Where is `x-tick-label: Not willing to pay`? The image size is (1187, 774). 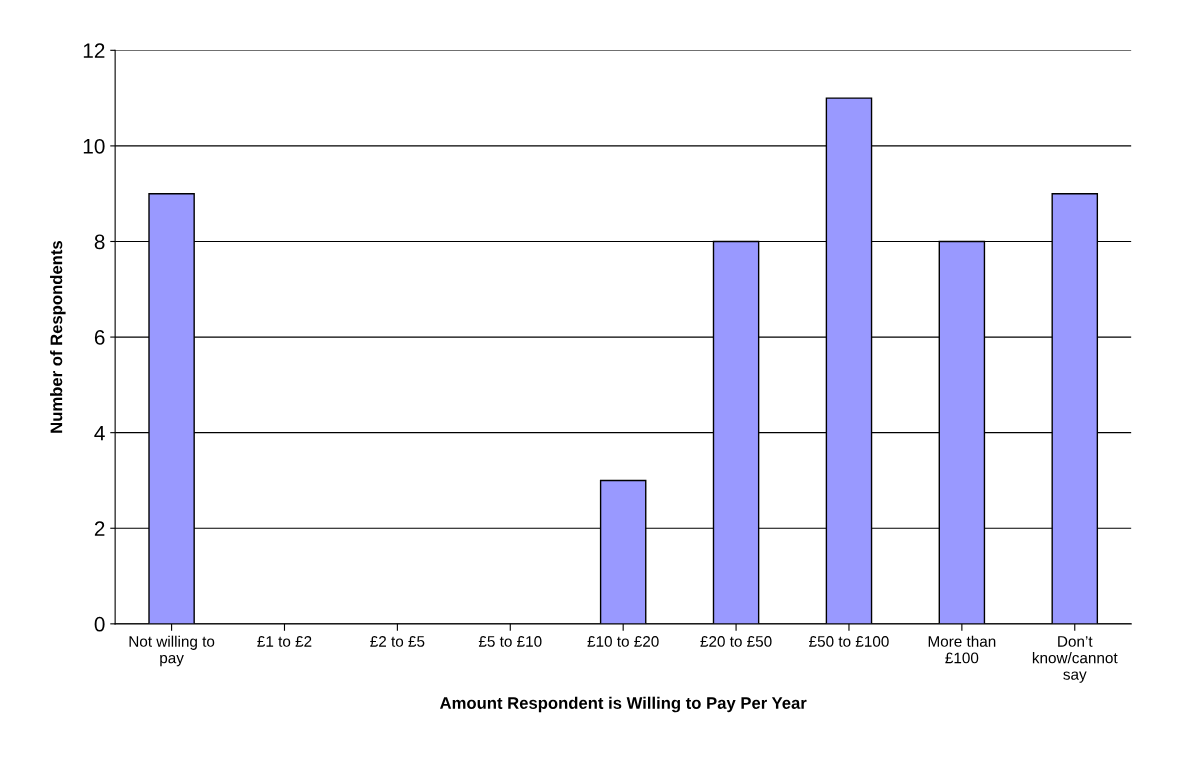
x-tick-label: Not willing to pay is located at coordinates (172, 651).